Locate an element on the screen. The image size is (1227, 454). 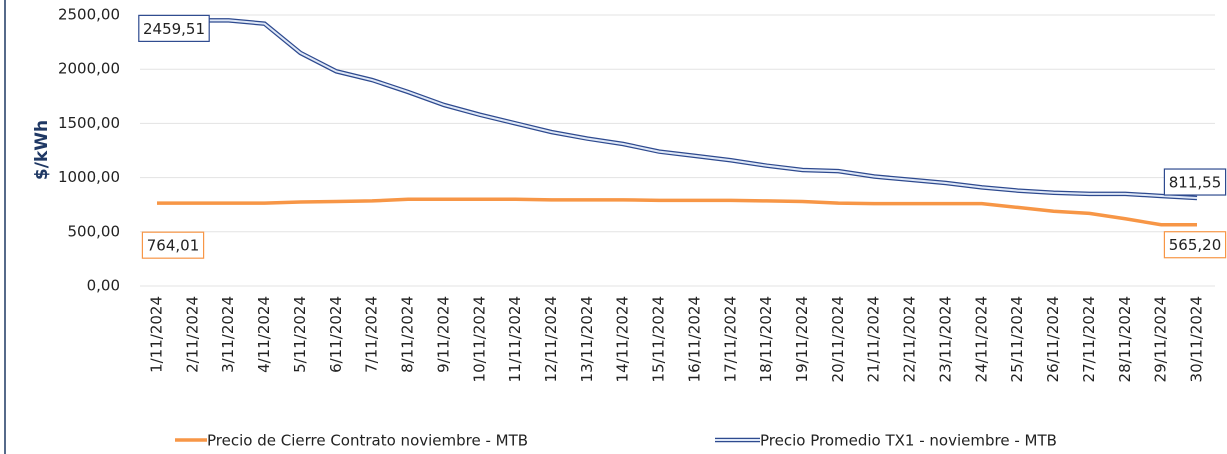
y-tick-label: 500,00 is located at coordinates (94, 231).